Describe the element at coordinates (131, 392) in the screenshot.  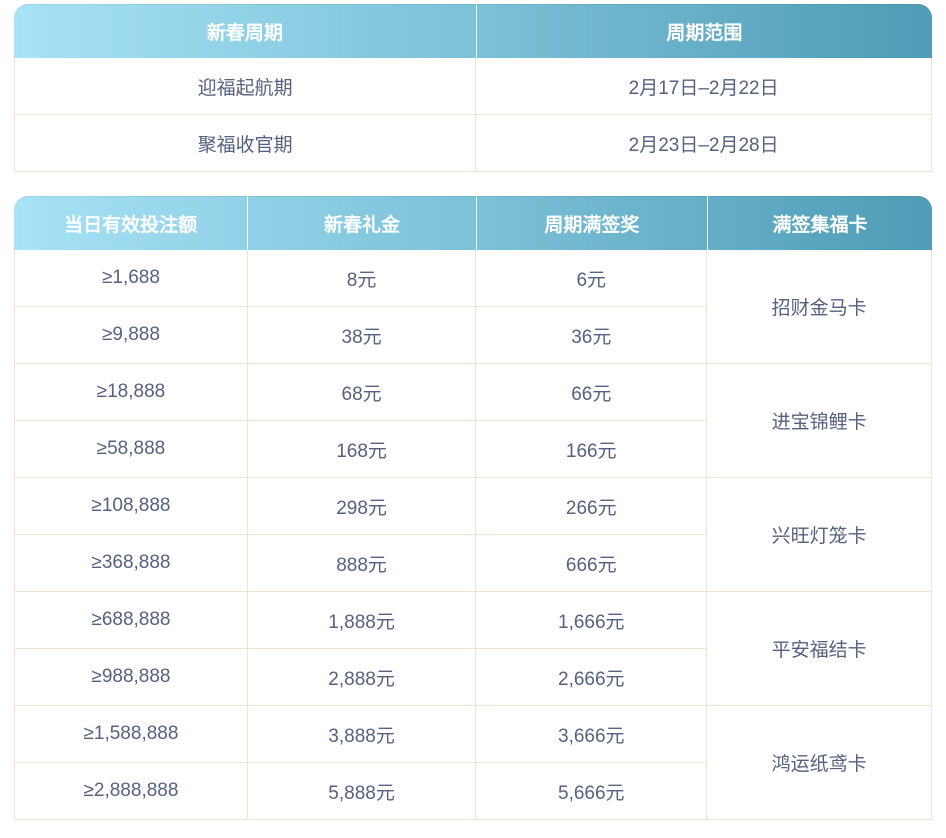
I see `bet-amount-cell: ≥18,888` at that location.